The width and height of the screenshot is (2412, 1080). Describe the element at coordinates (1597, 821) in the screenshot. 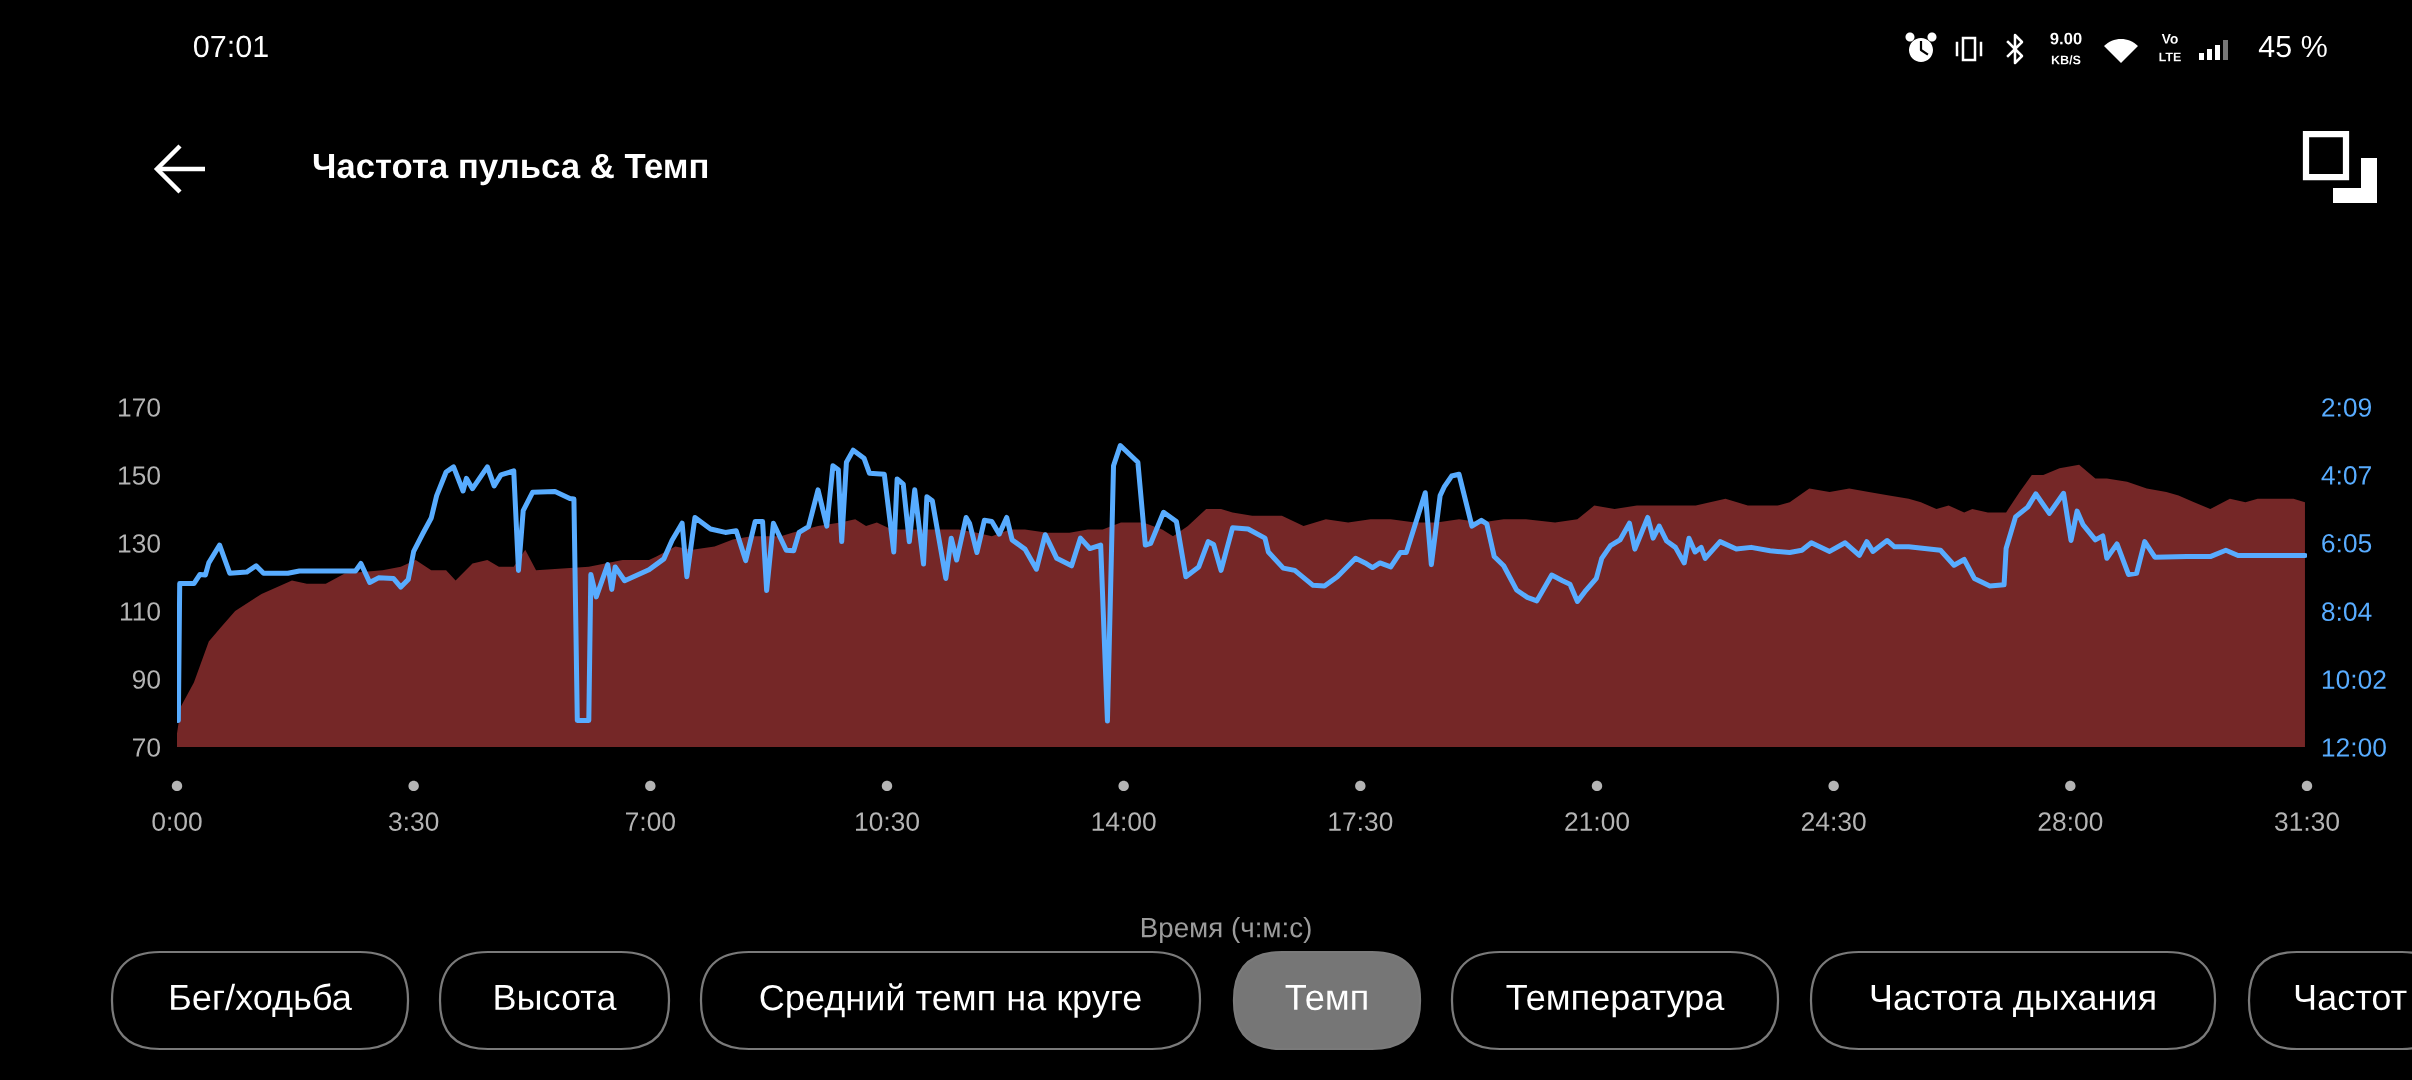

I see `x-tick-label: 21:00` at that location.